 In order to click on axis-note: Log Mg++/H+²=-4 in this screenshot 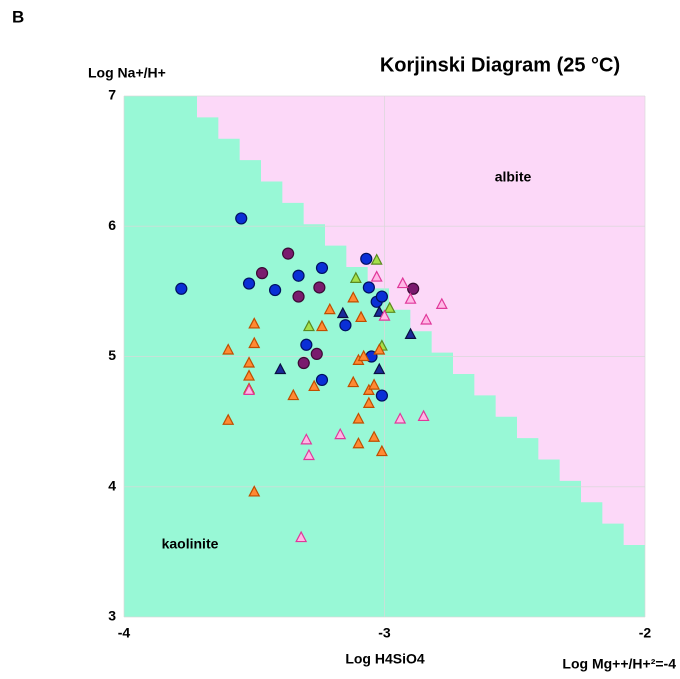, I will do `click(619, 664)`.